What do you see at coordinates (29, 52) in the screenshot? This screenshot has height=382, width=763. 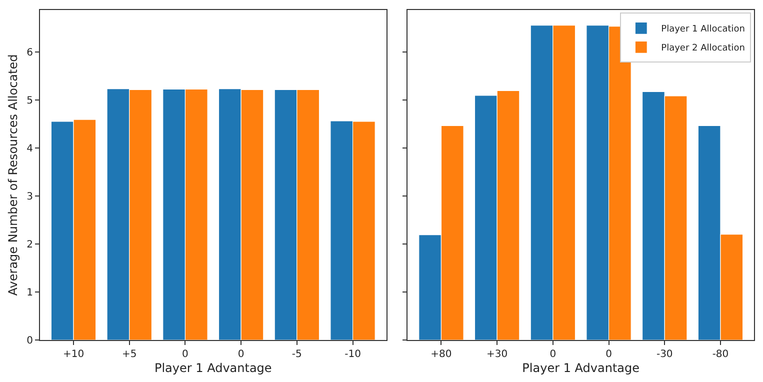 I see `y-tick-label: 6` at bounding box center [29, 52].